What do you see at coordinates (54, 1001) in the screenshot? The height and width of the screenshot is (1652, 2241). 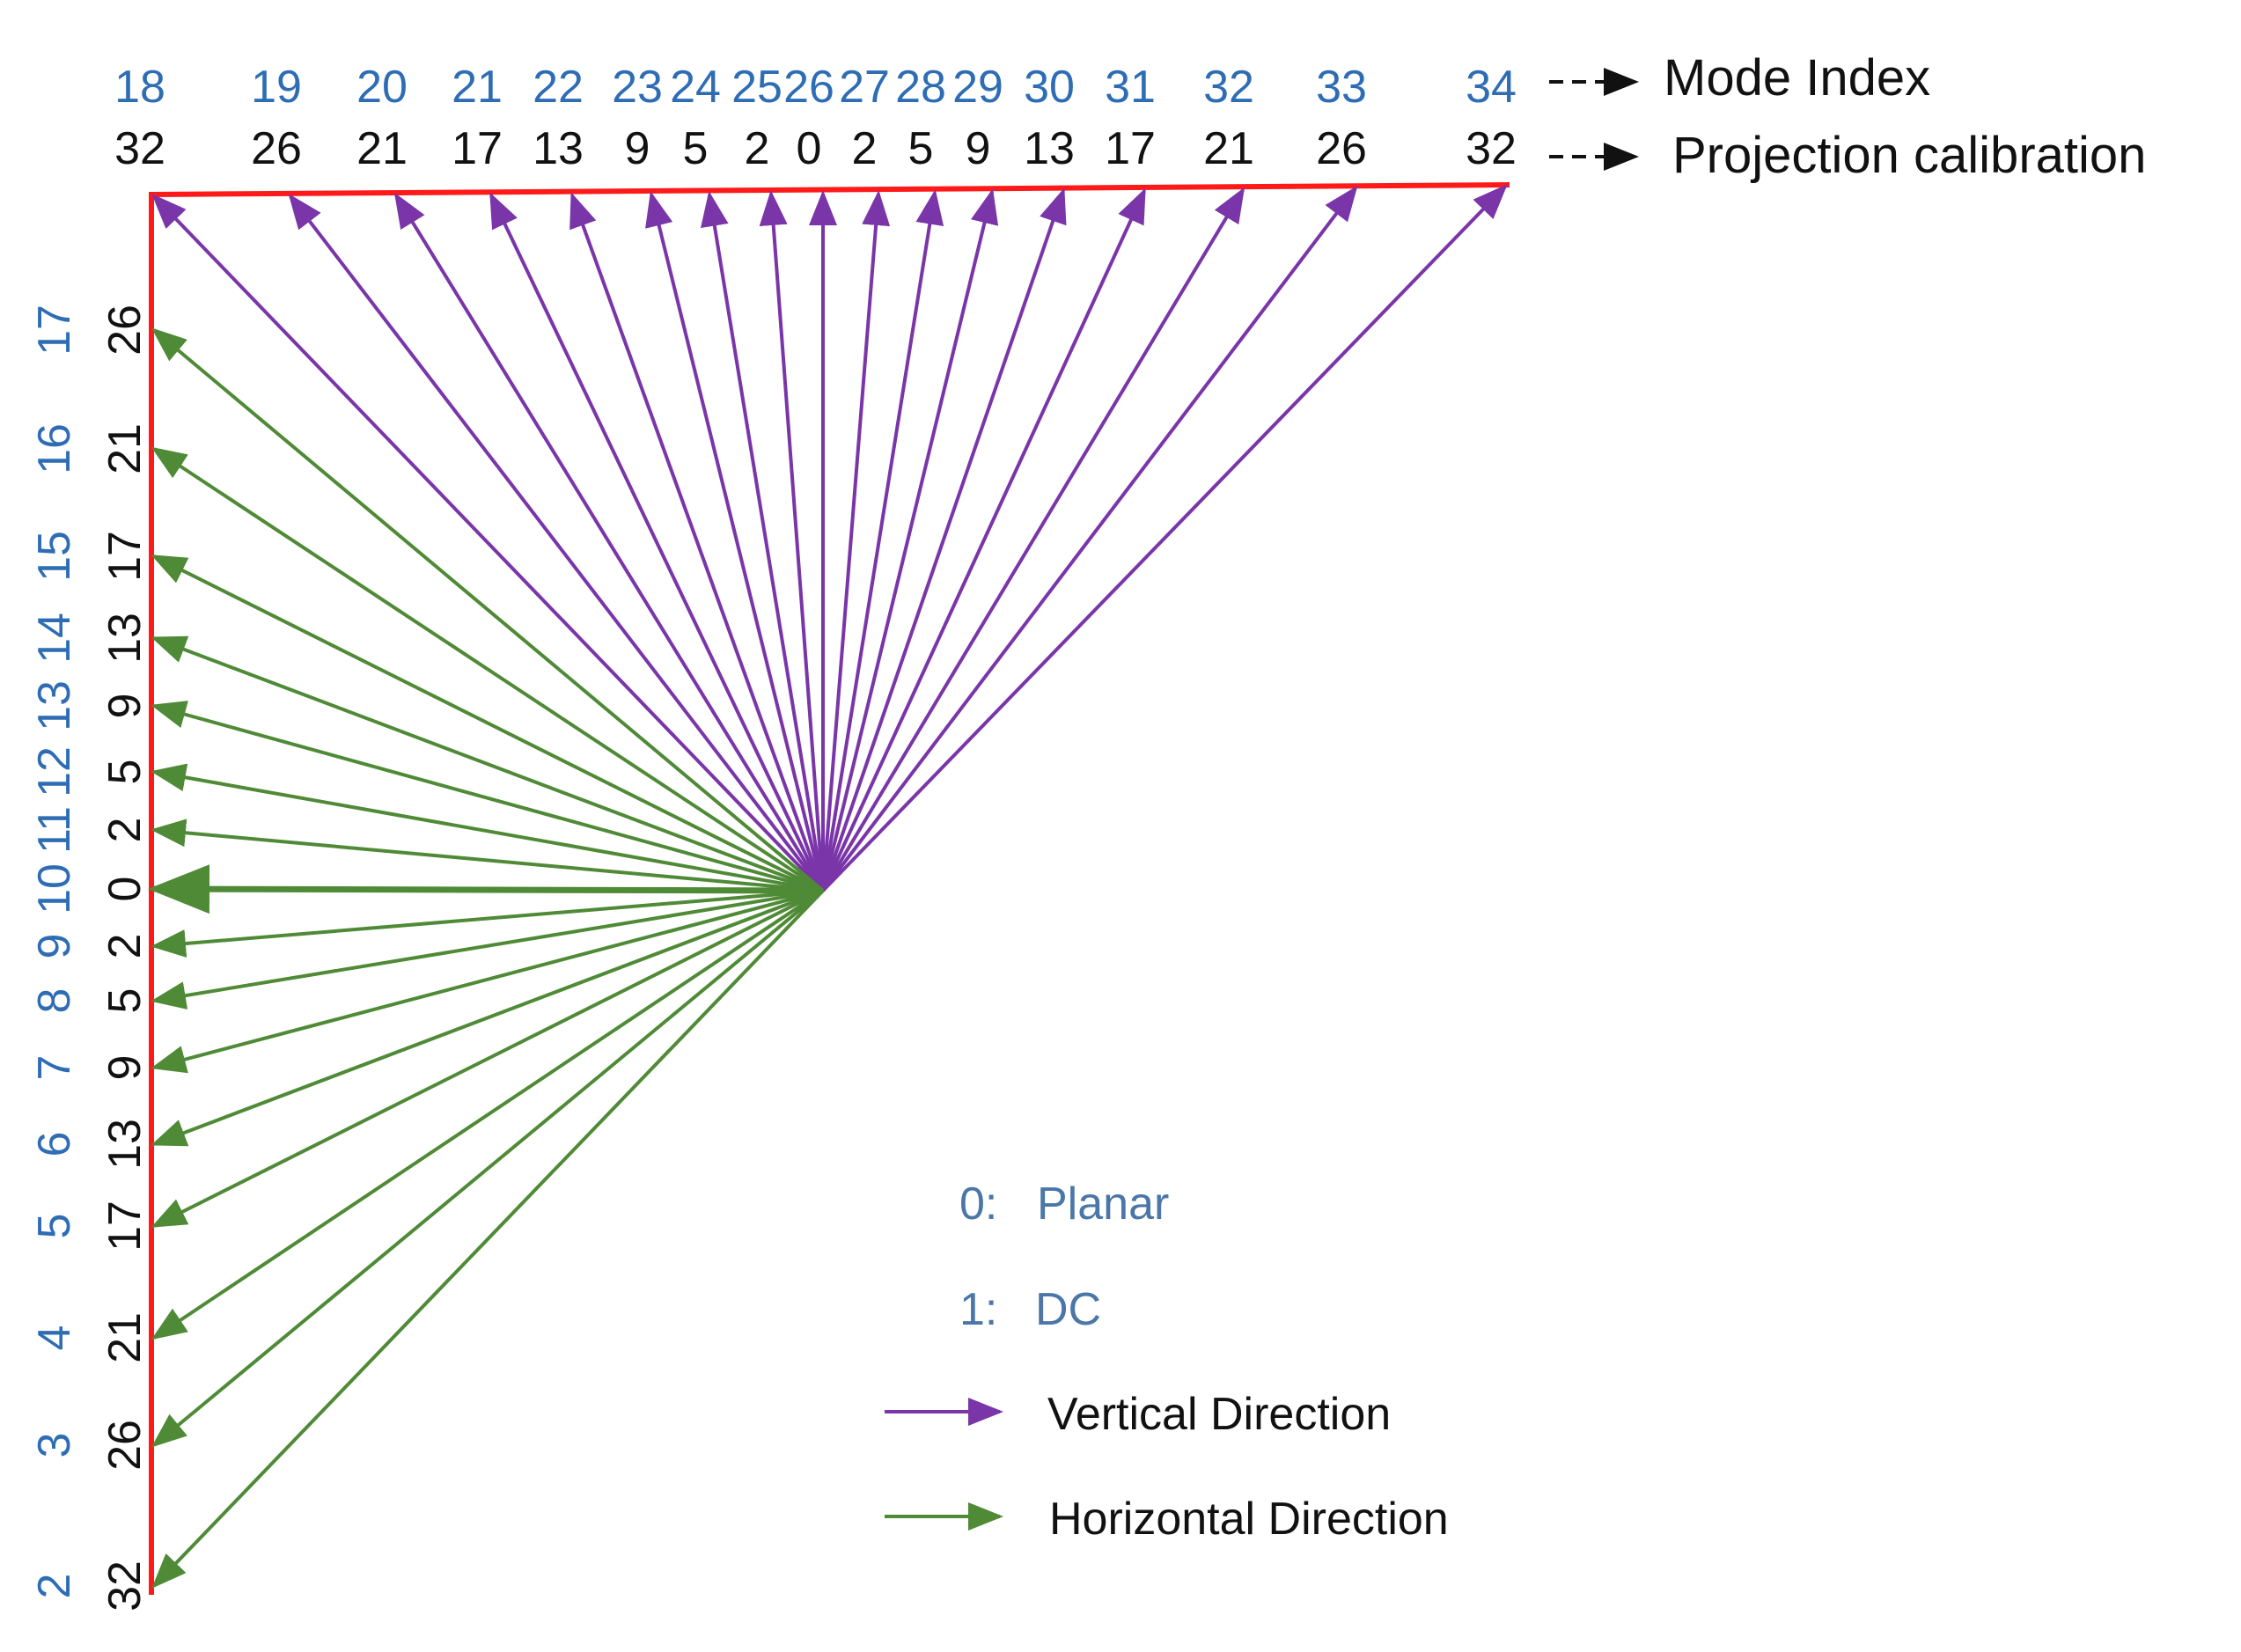 I see `left-mode-index-label: 8` at bounding box center [54, 1001].